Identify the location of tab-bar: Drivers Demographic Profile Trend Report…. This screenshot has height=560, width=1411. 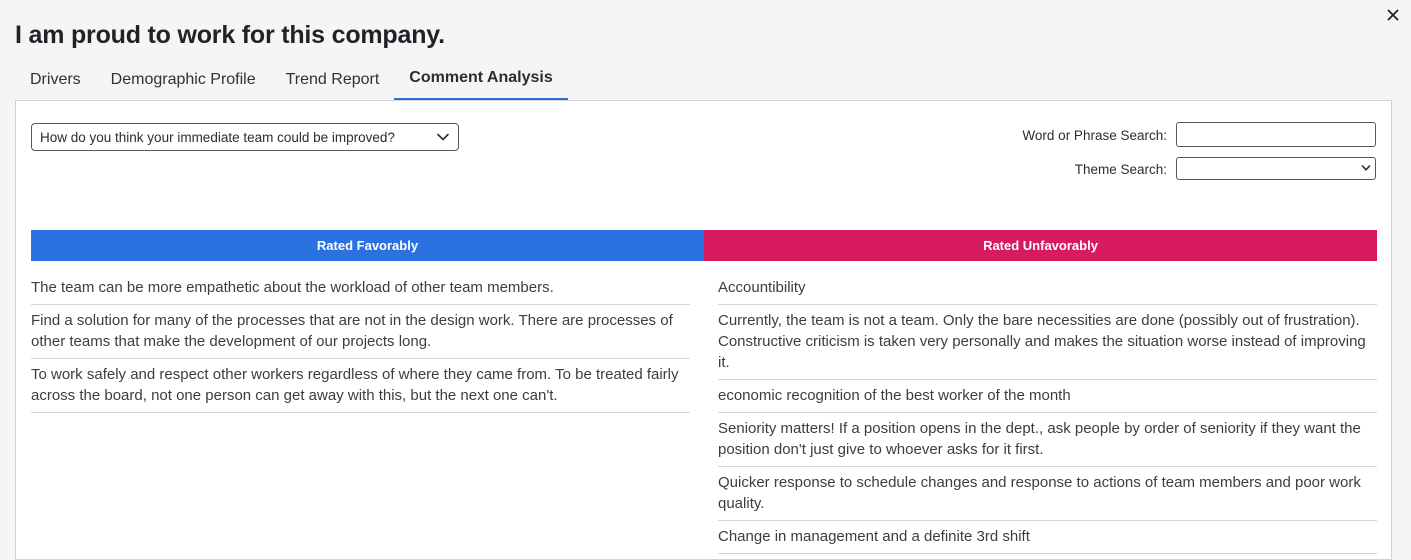
(291, 79).